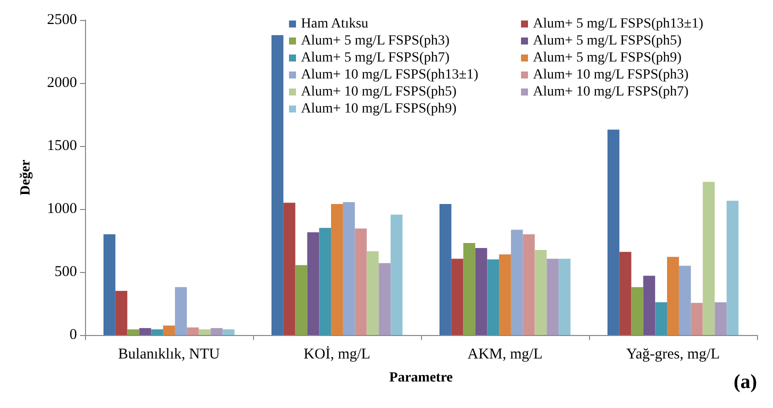 This screenshot has width=773, height=408. I want to click on x-tick-label: Yağ-gres, mg/L, so click(673, 354).